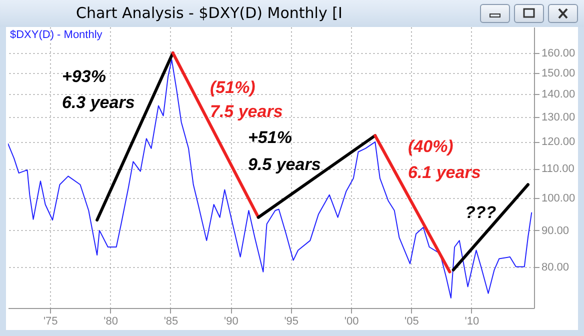  Describe the element at coordinates (84, 76) in the screenshot. I see `annotation: +93%` at that location.